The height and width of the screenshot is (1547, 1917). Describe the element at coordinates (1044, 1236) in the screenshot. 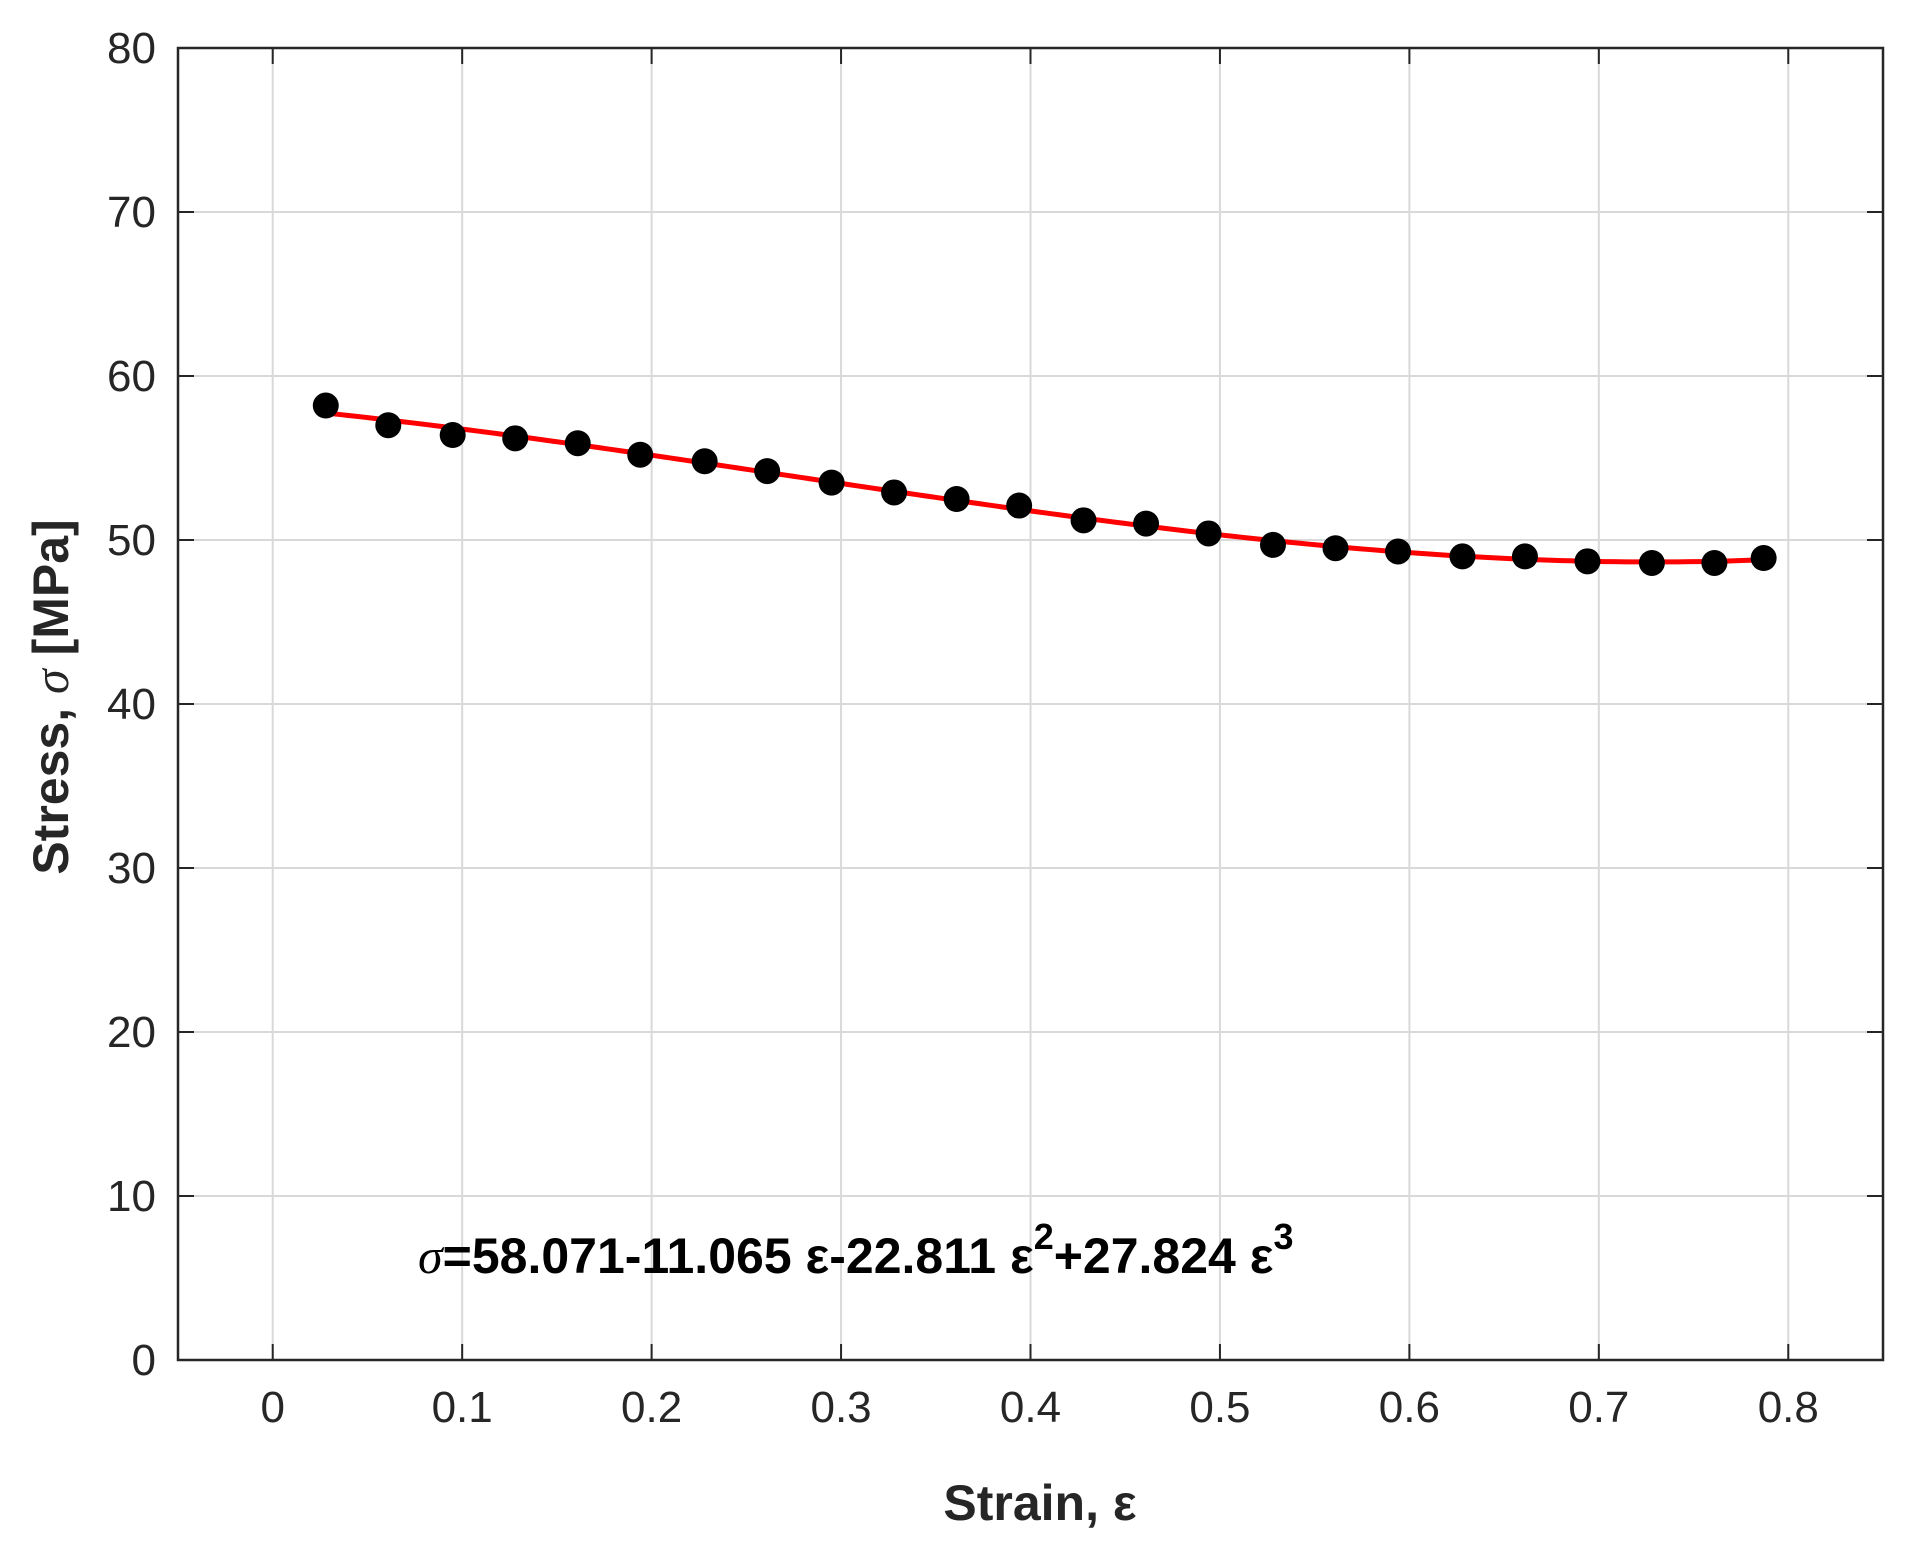

I see `equation-sup-2: 2` at that location.